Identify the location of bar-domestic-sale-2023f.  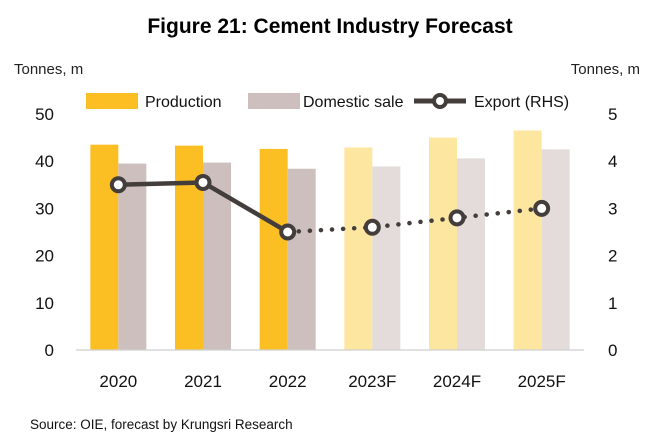
(386, 258).